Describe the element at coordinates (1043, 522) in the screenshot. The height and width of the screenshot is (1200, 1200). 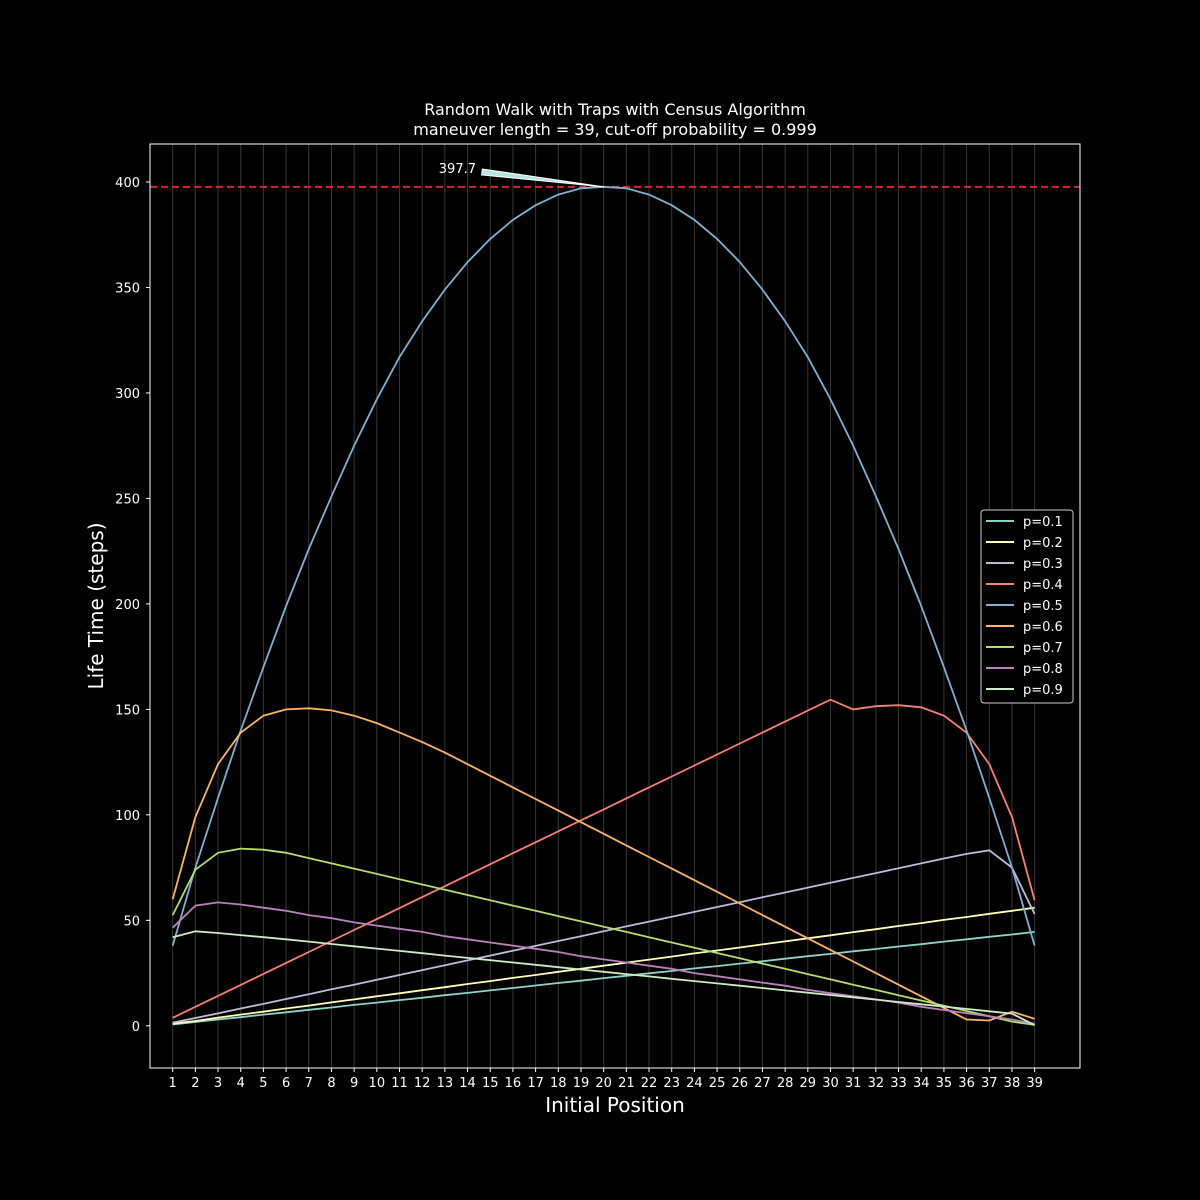
I see `legend-label: p=0.1` at that location.